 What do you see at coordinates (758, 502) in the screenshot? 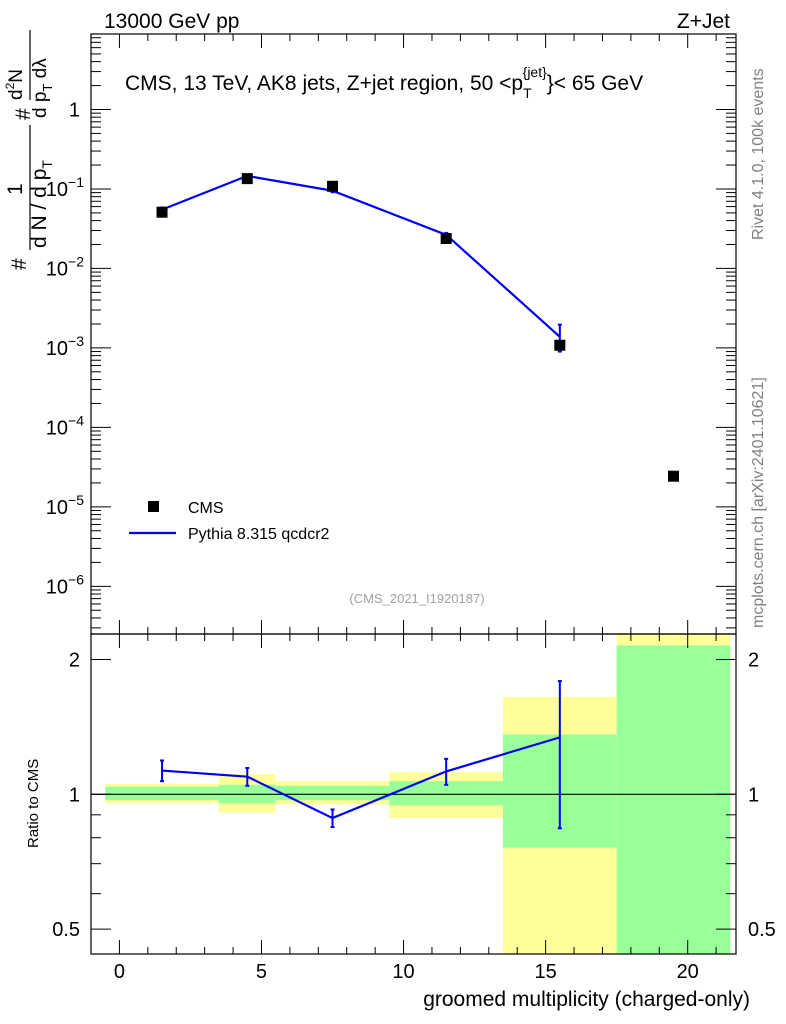
I see `mcplots-label: mcplots.cern.ch [arXiv:2401.10621]` at bounding box center [758, 502].